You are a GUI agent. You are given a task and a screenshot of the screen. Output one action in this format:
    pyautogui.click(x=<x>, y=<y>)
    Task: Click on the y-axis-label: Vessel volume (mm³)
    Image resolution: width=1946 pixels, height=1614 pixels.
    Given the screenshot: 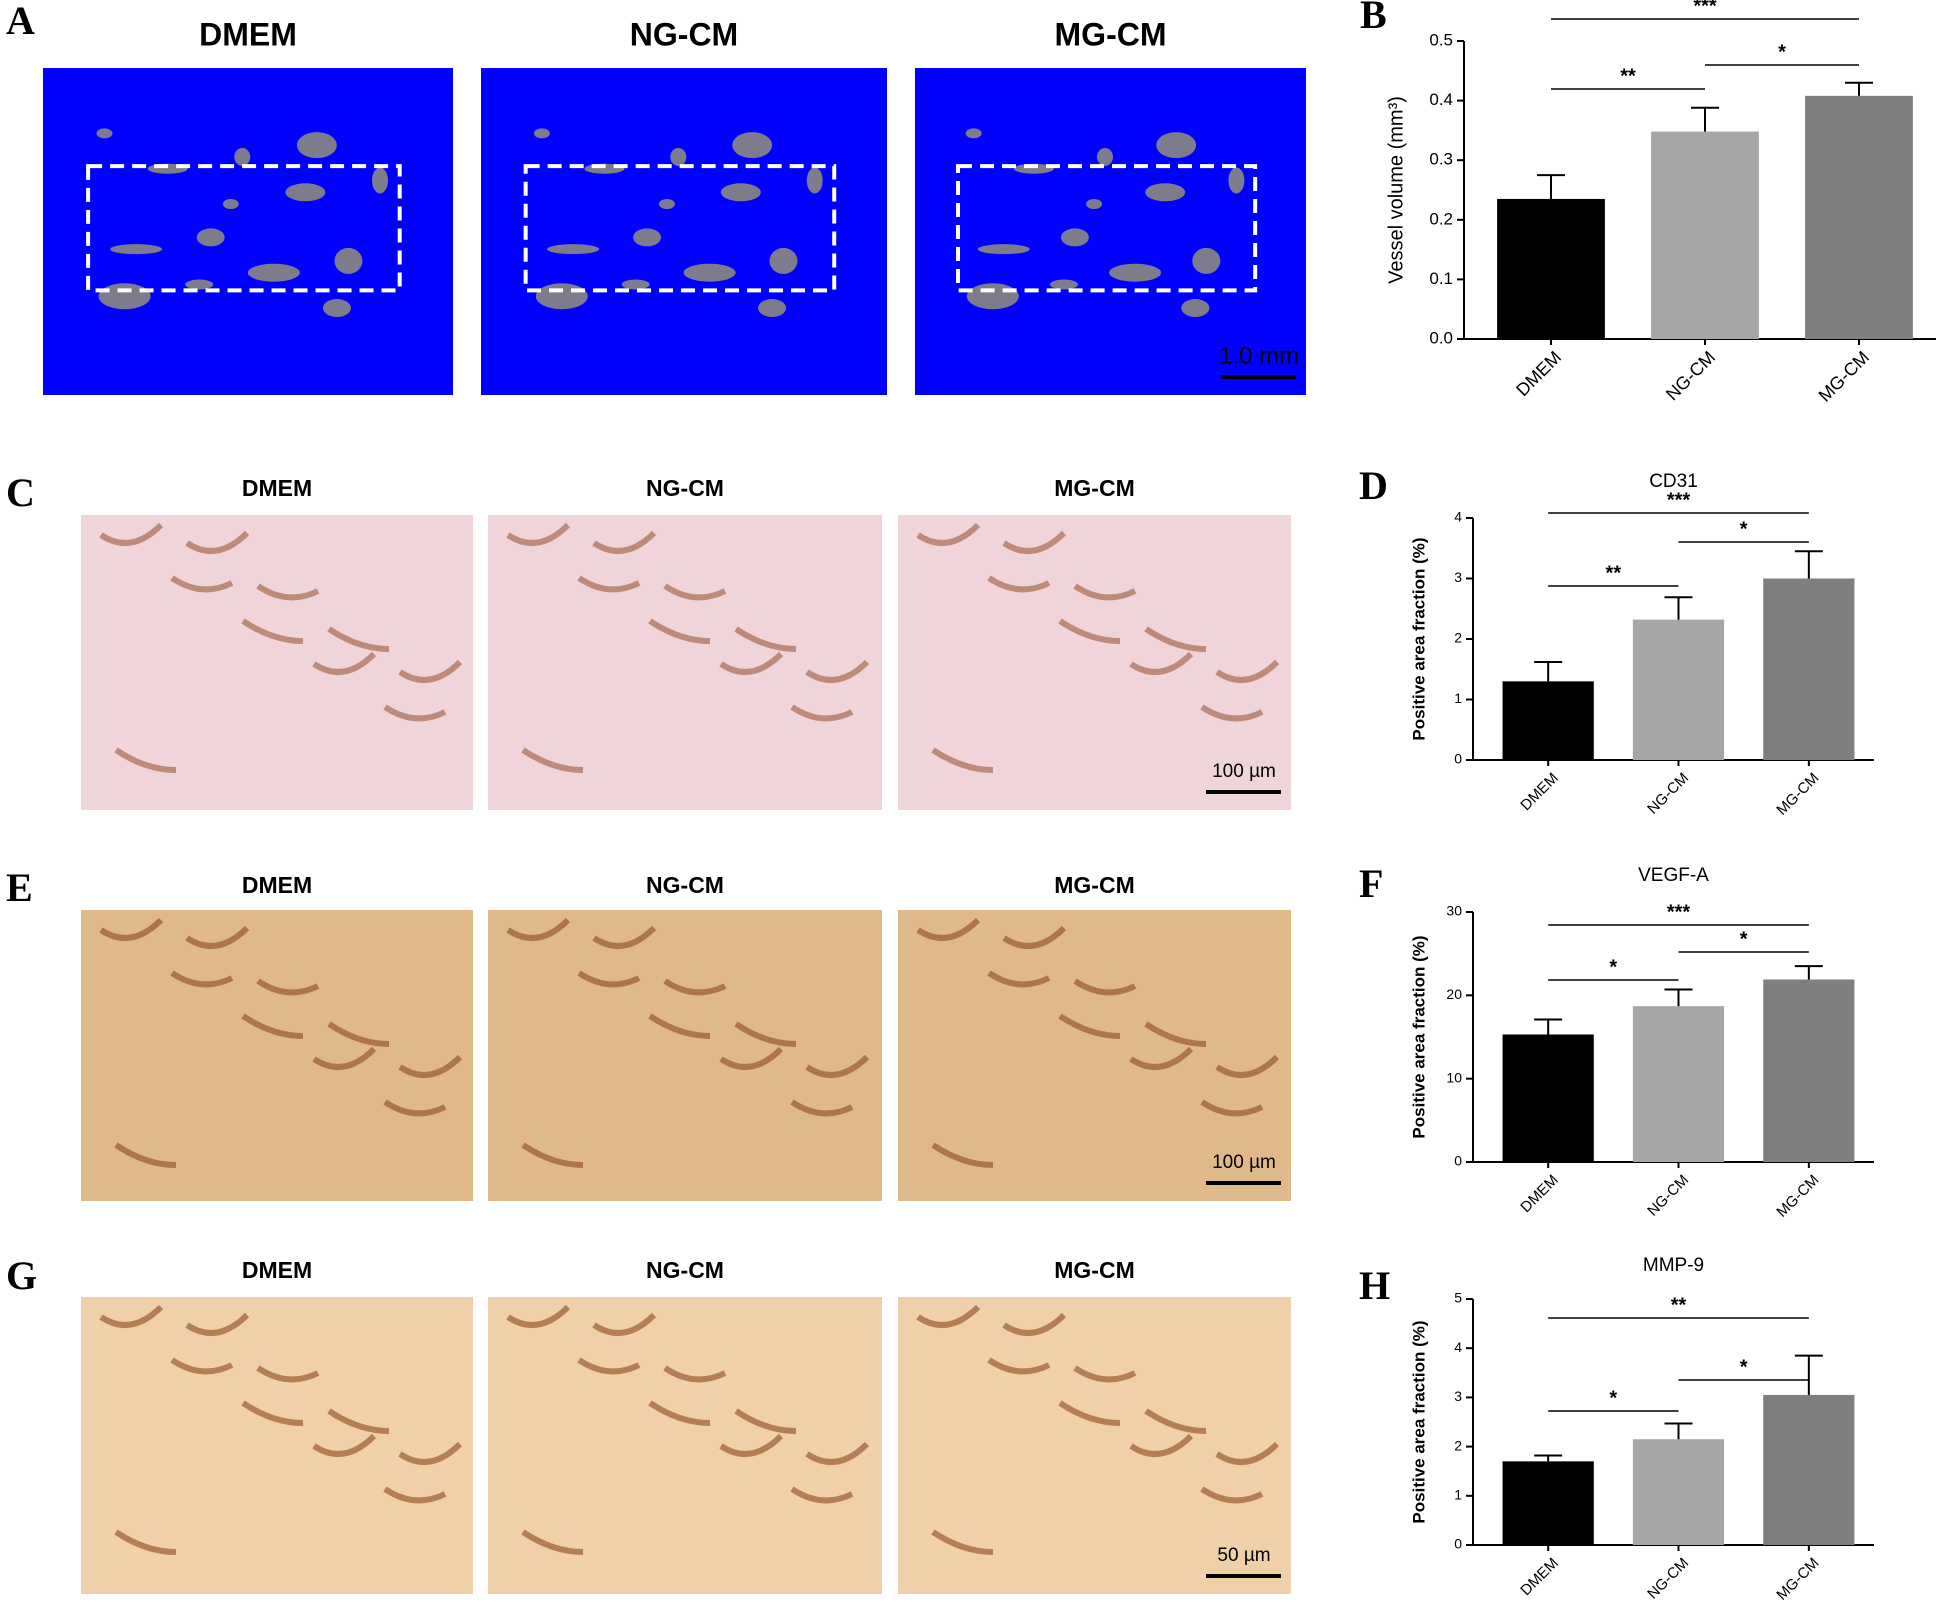 What is the action you would take?
    pyautogui.click(x=1396, y=190)
    